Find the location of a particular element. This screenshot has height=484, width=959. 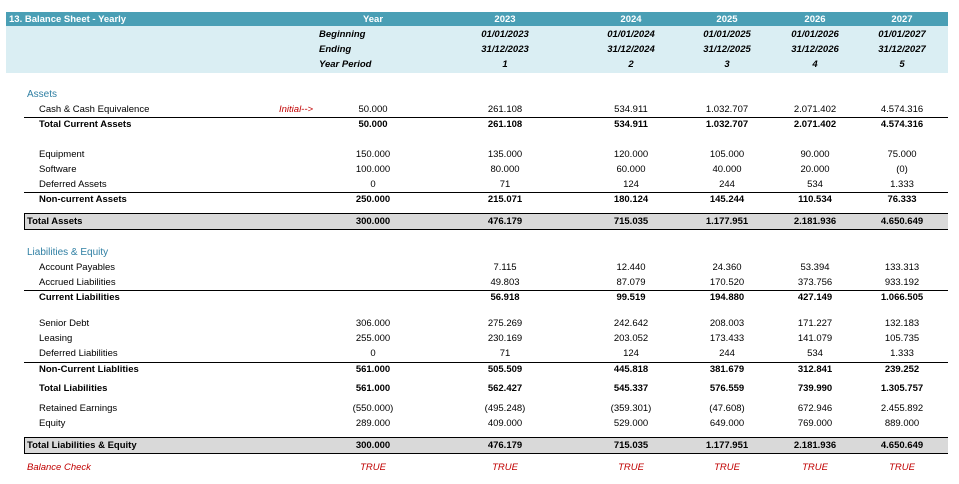

header-band is located at coordinates (477, 49).